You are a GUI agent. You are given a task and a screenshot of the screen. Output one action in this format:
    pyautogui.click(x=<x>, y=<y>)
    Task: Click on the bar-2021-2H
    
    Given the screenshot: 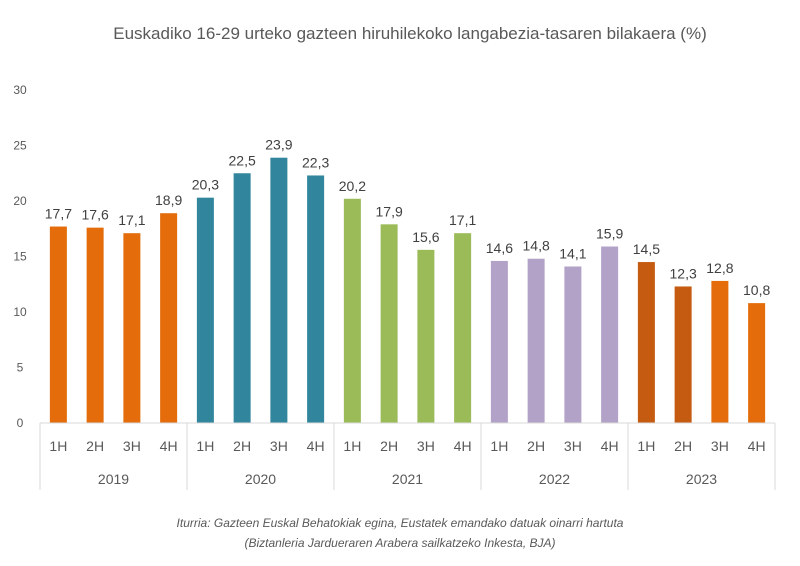 What is the action you would take?
    pyautogui.click(x=389, y=323)
    